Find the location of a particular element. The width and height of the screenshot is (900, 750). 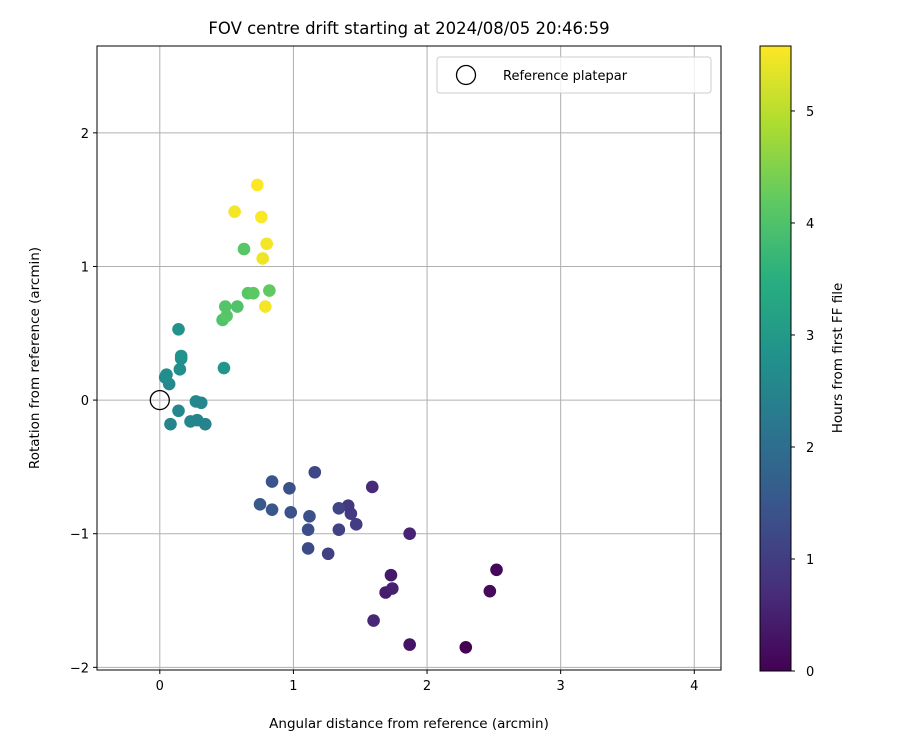

colorbar-tick-label: 4 is located at coordinates (810, 224).